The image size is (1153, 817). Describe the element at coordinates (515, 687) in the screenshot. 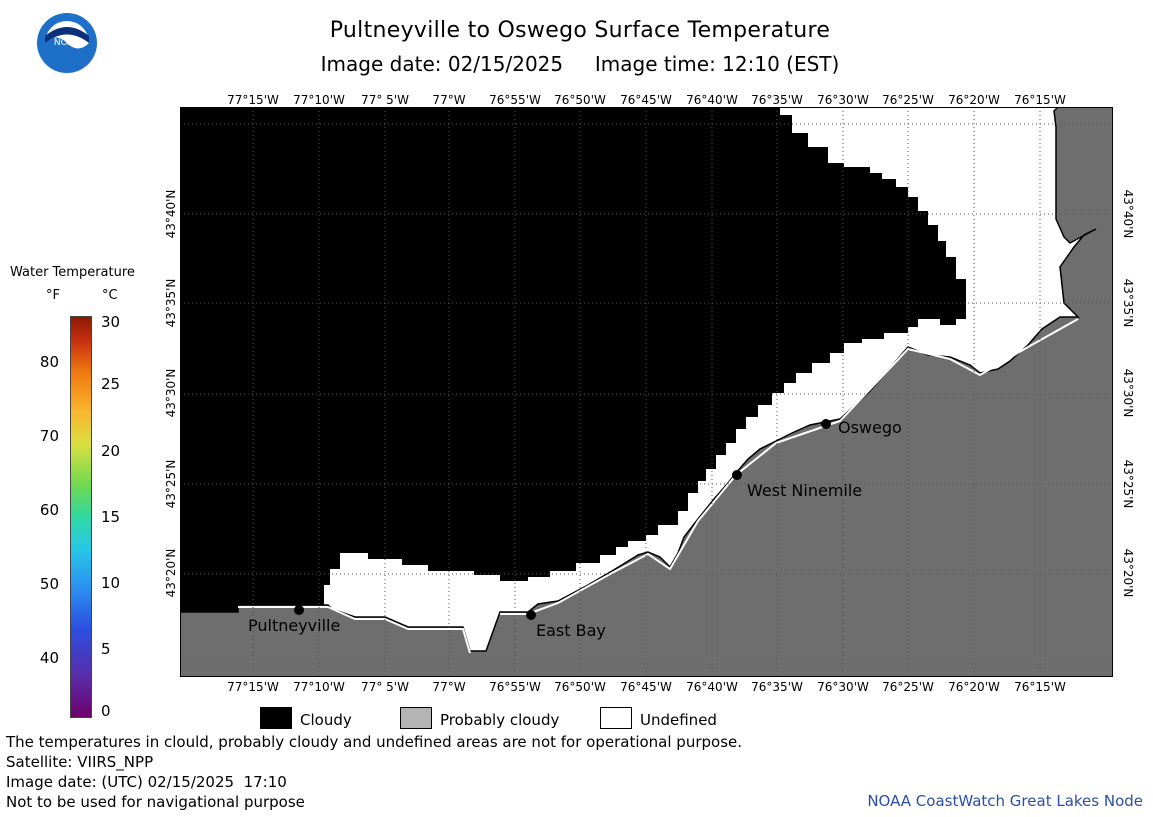

I see `lon-bottom-label: 76°55'W` at that location.